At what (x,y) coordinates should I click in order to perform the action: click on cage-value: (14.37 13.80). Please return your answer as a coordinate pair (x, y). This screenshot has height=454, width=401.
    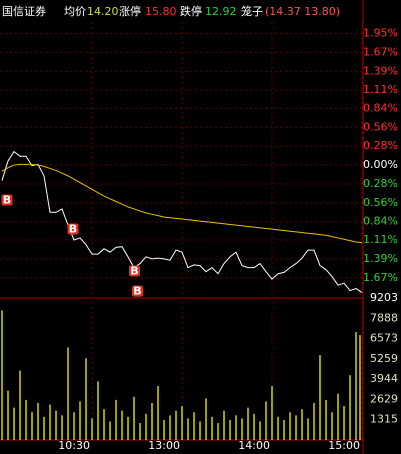
    Looking at the image, I should click on (302, 11).